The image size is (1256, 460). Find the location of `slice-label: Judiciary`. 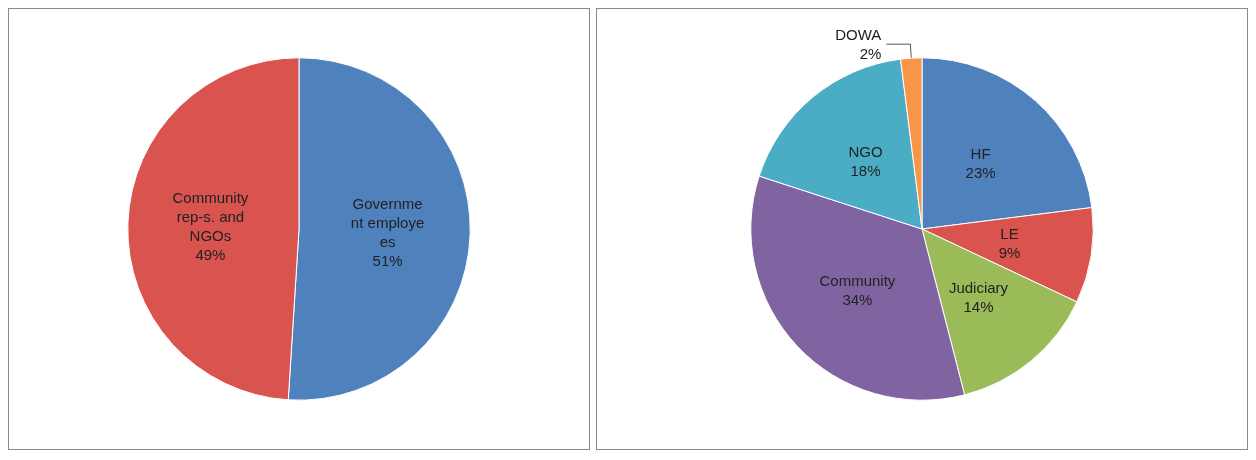

slice-label: Judiciary is located at coordinates (978, 288).